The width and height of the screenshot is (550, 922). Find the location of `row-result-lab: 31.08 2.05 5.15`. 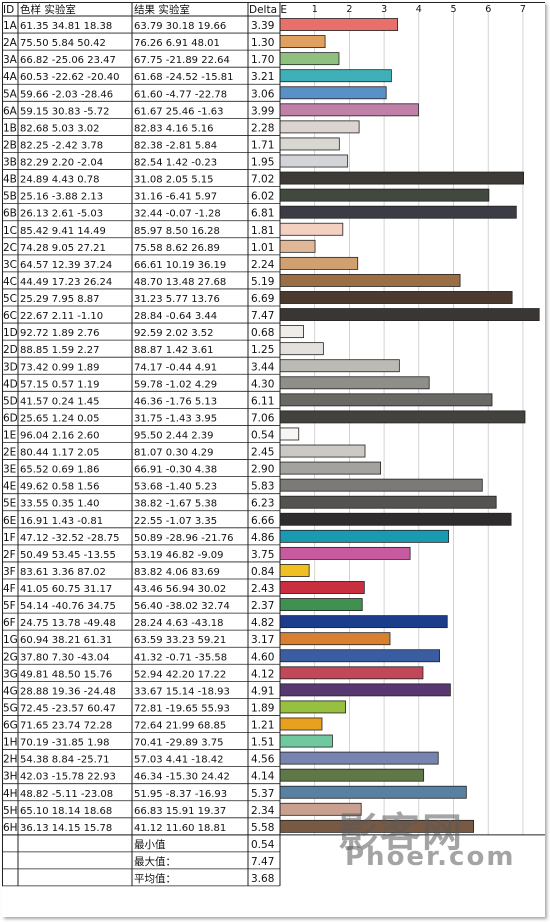

row-result-lab: 31.08 2.05 5.15 is located at coordinates (174, 180).